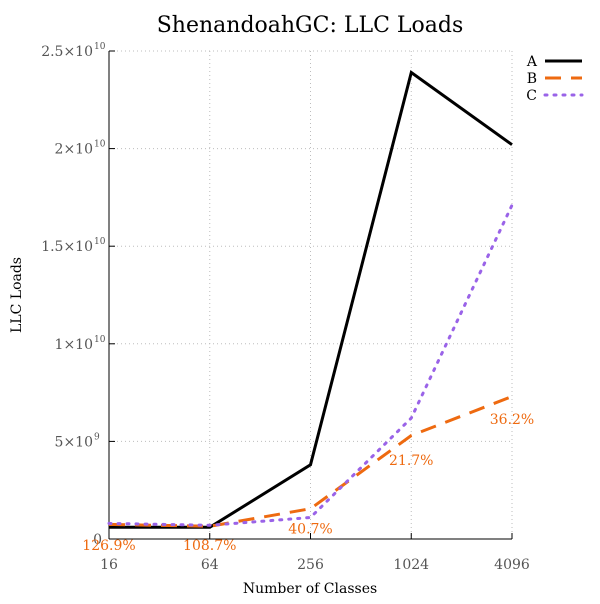  What do you see at coordinates (74, 345) in the screenshot?
I see `y-tick-label: 1×10` at bounding box center [74, 345].